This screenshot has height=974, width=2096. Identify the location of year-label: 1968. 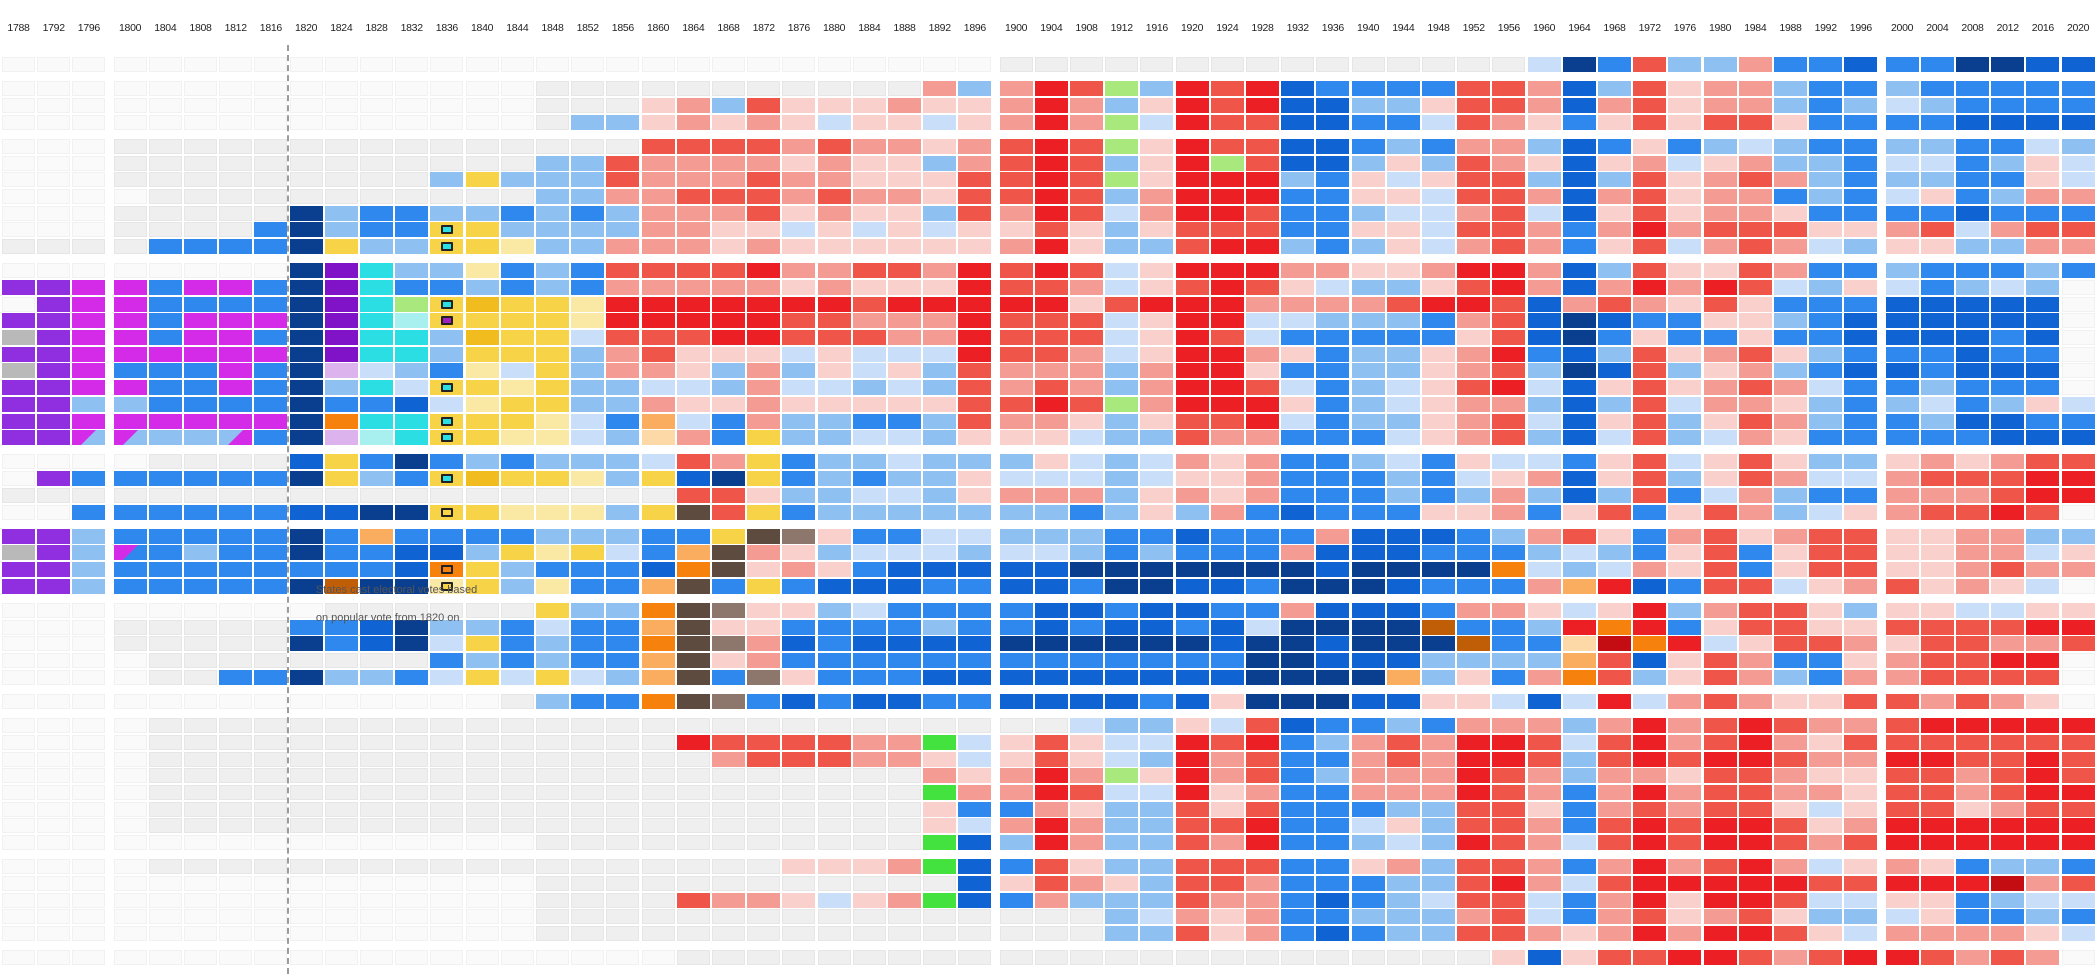
(1614, 28).